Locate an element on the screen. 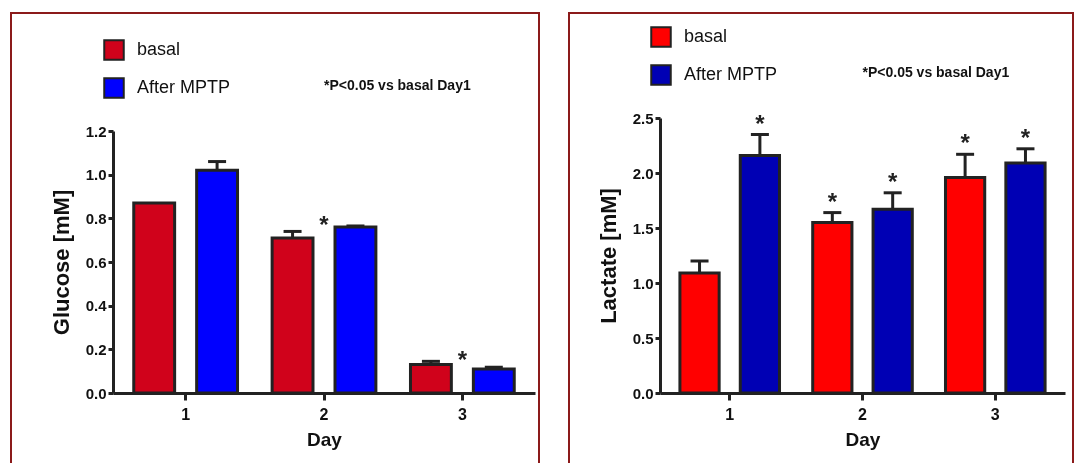 The image size is (1074, 463). y-tick-label: 1.5 is located at coordinates (643, 228).